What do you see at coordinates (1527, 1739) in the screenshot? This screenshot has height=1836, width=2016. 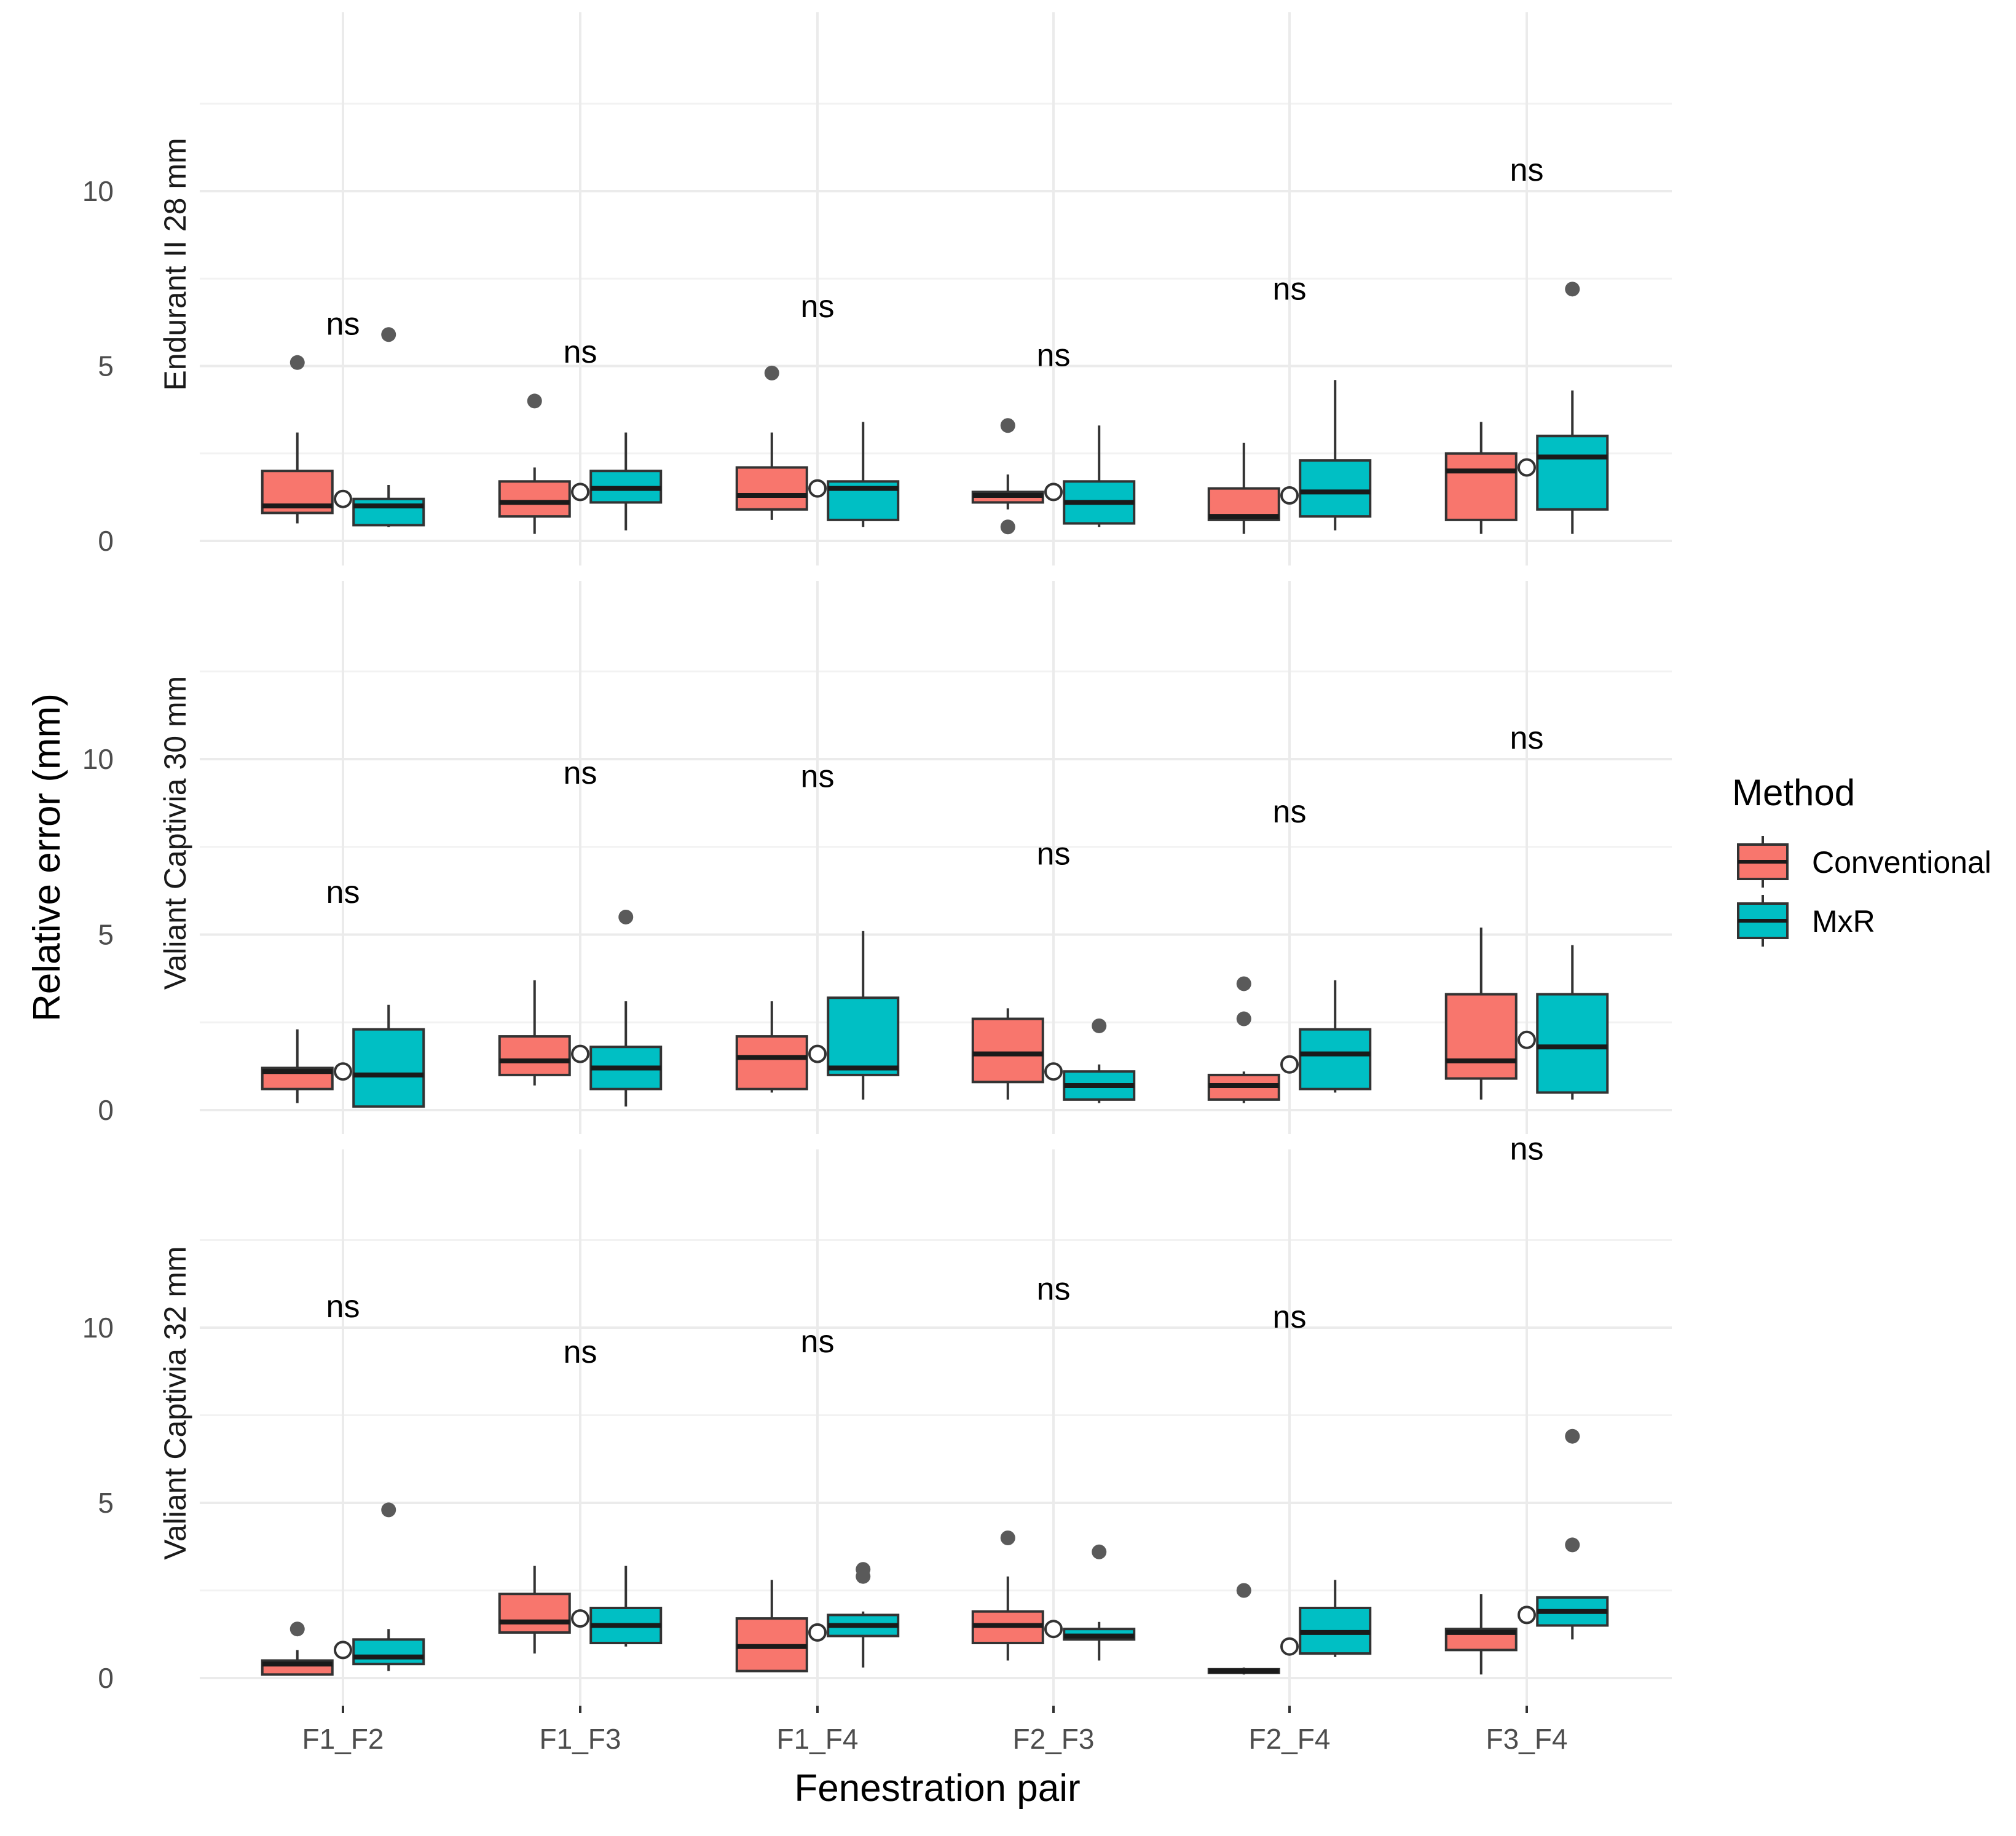 I see `x-tick-label: F3_F4` at bounding box center [1527, 1739].